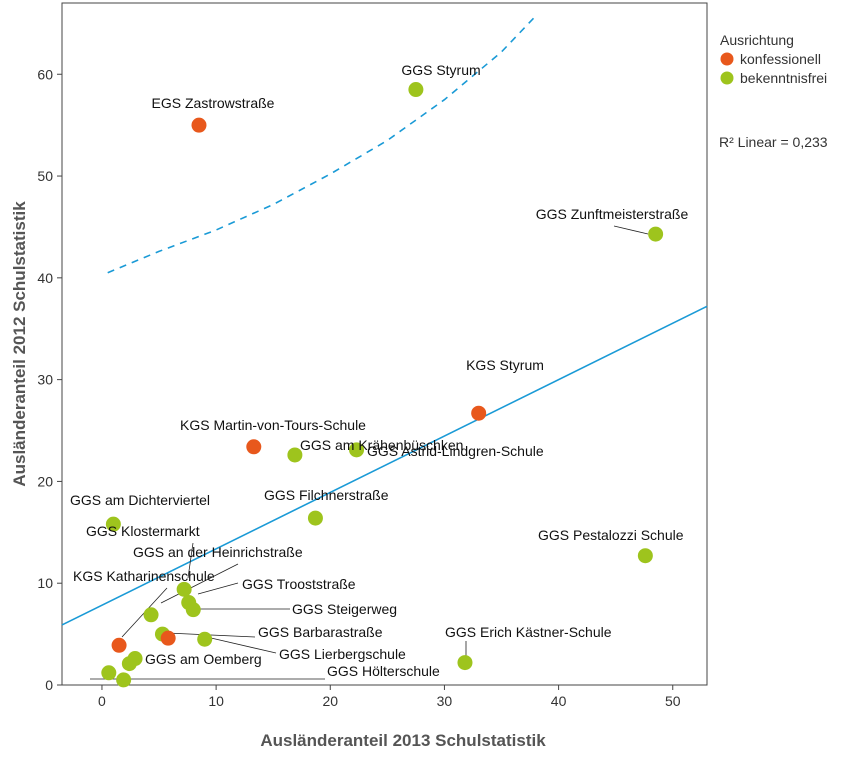 Image resolution: width=854 pixels, height=759 pixels. I want to click on point-label: GGS Klostermarkt, so click(143, 531).